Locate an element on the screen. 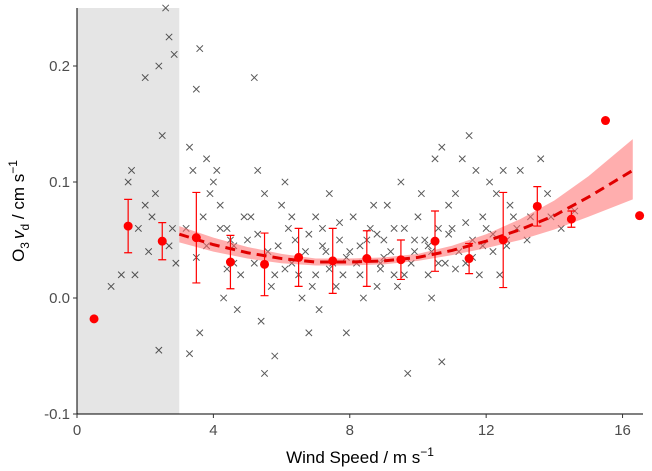  y-axis-title-v: v is located at coordinates (18, 234).